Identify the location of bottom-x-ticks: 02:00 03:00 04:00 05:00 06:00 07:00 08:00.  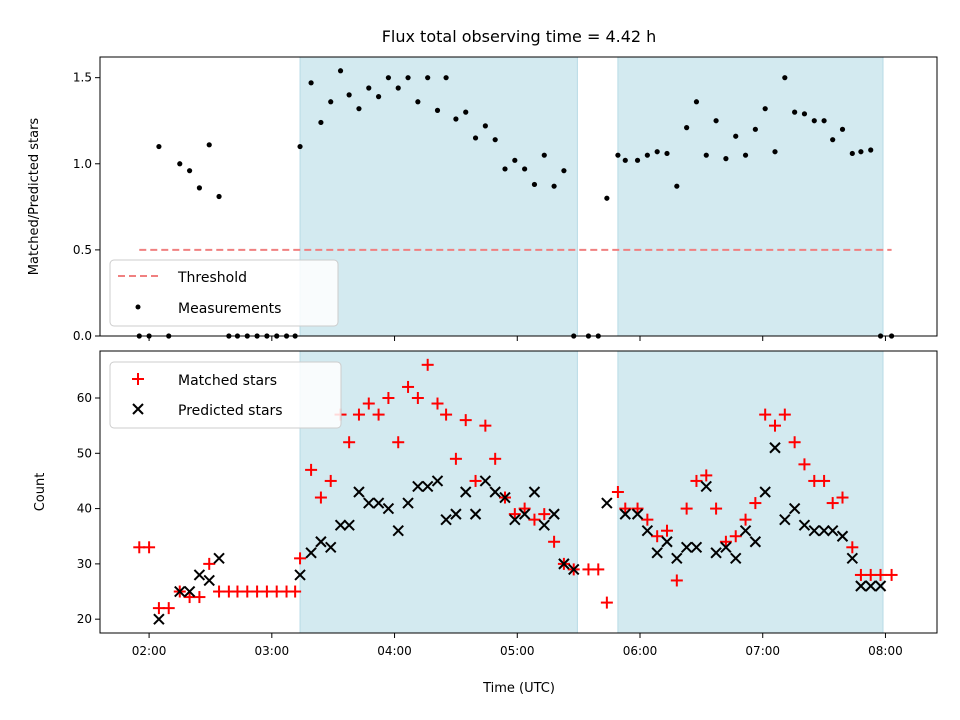
(517, 645).